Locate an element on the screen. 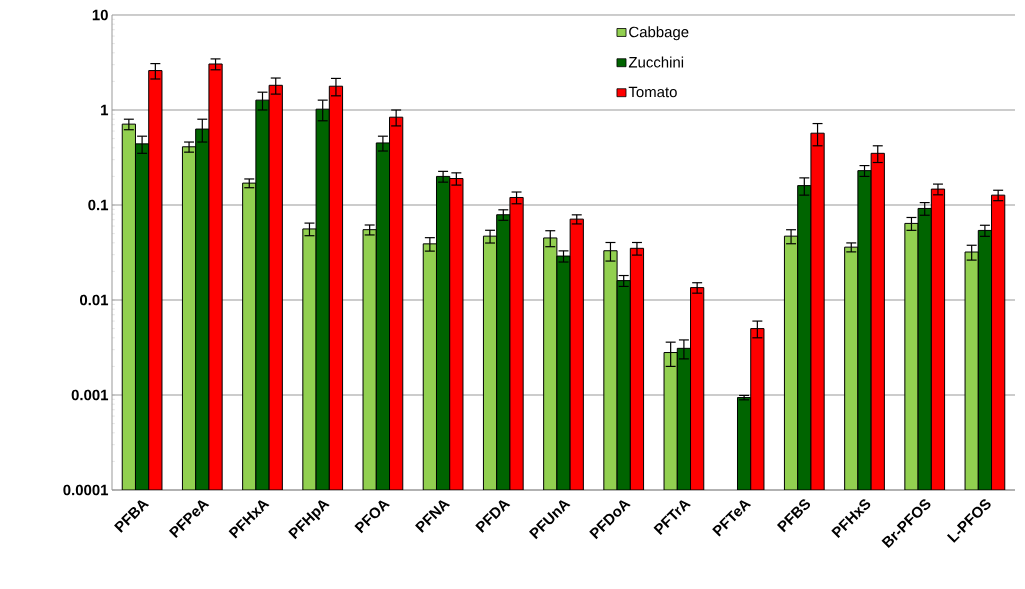 Image resolution: width=1025 pixels, height=589 pixels. y-tick-label: 0.001 is located at coordinates (90, 395).